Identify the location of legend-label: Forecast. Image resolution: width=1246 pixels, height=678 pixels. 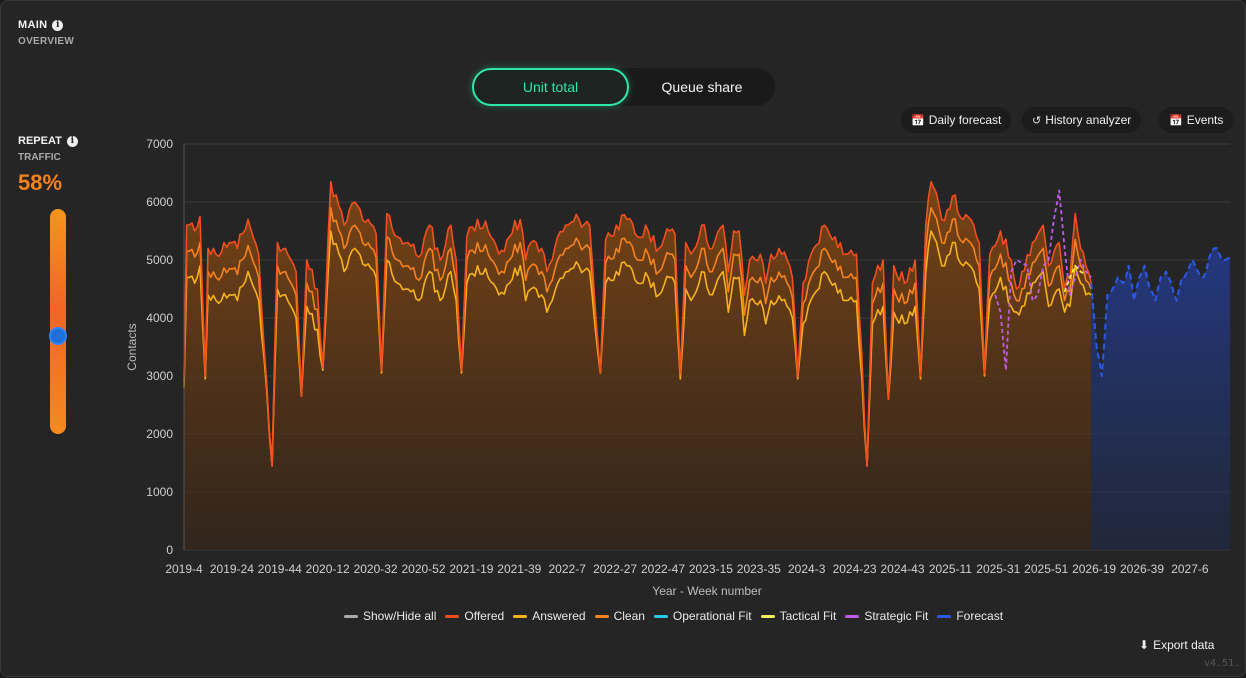
(980, 616).